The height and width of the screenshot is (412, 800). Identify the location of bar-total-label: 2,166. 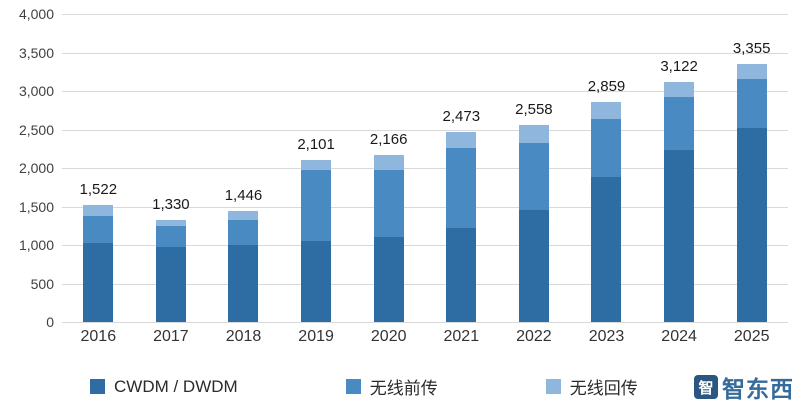
(388, 140).